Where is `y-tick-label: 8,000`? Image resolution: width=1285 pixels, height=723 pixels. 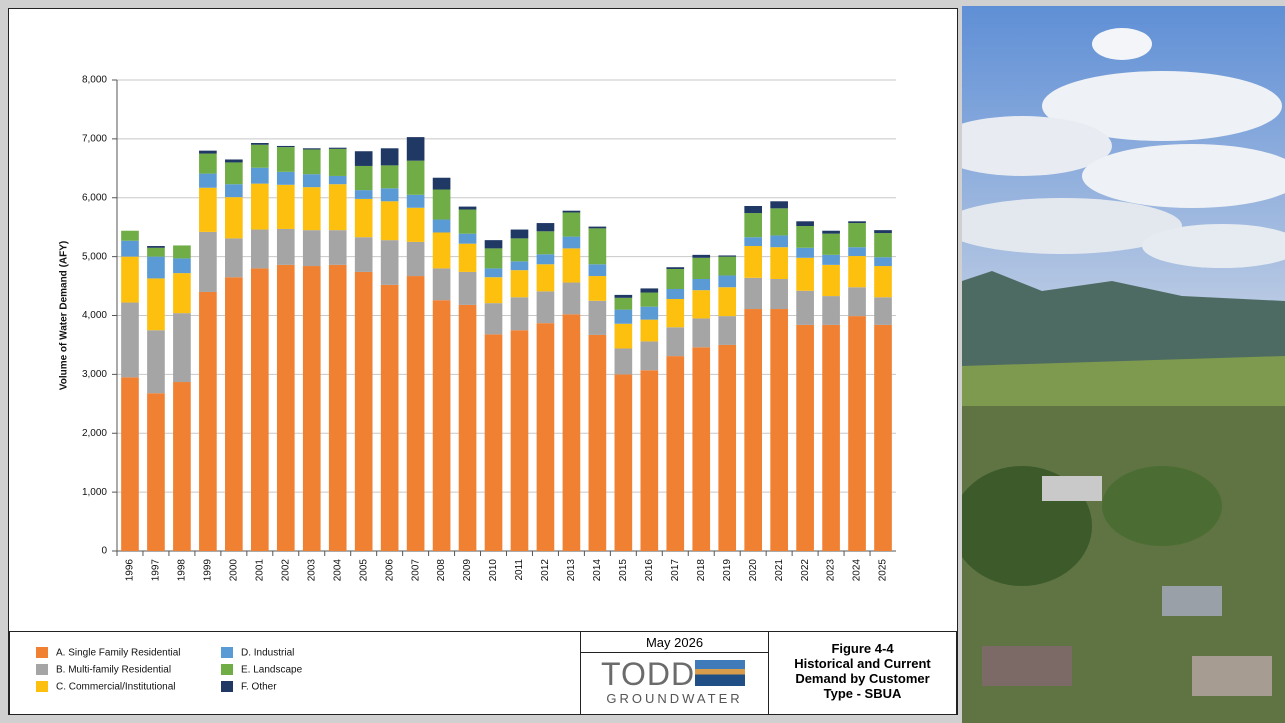
y-tick-label: 8,000 is located at coordinates (94, 80).